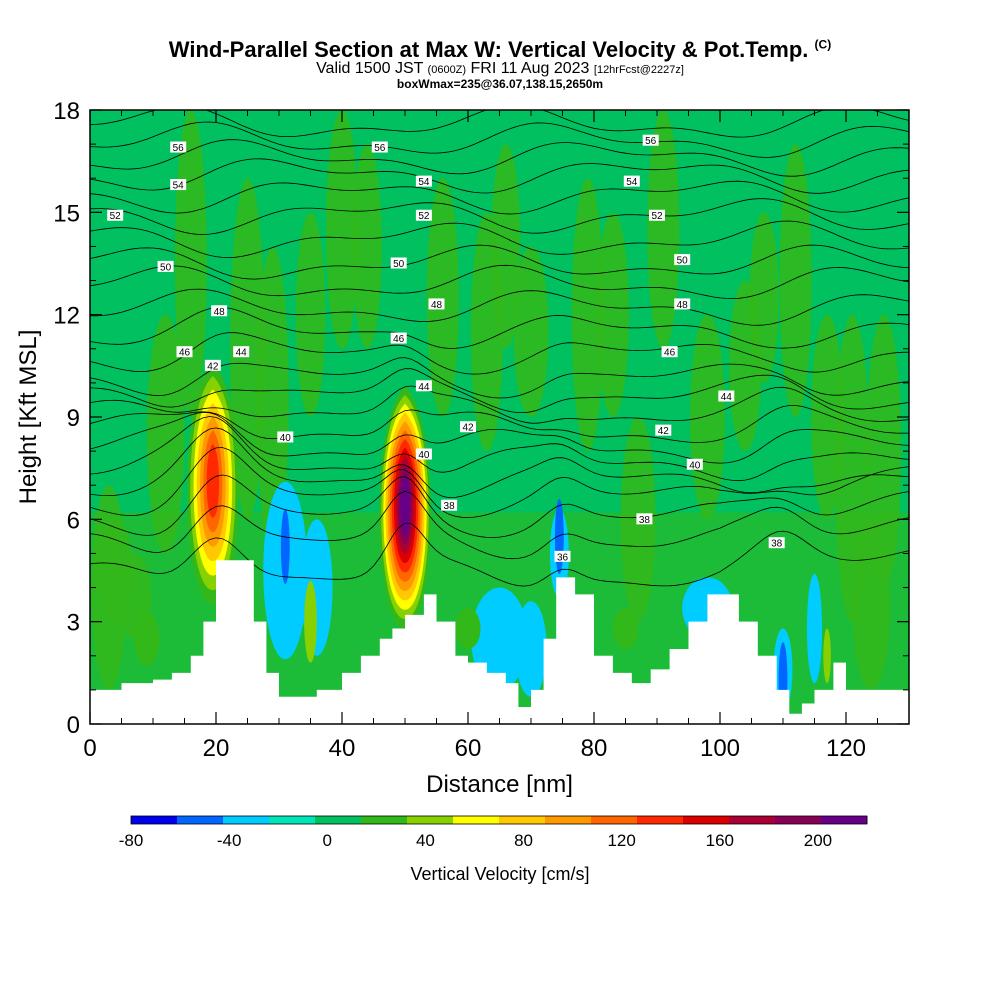 This screenshot has width=1000, height=1000. What do you see at coordinates (370, 68) in the screenshot?
I see `valid-time: Valid 1500 JST` at bounding box center [370, 68].